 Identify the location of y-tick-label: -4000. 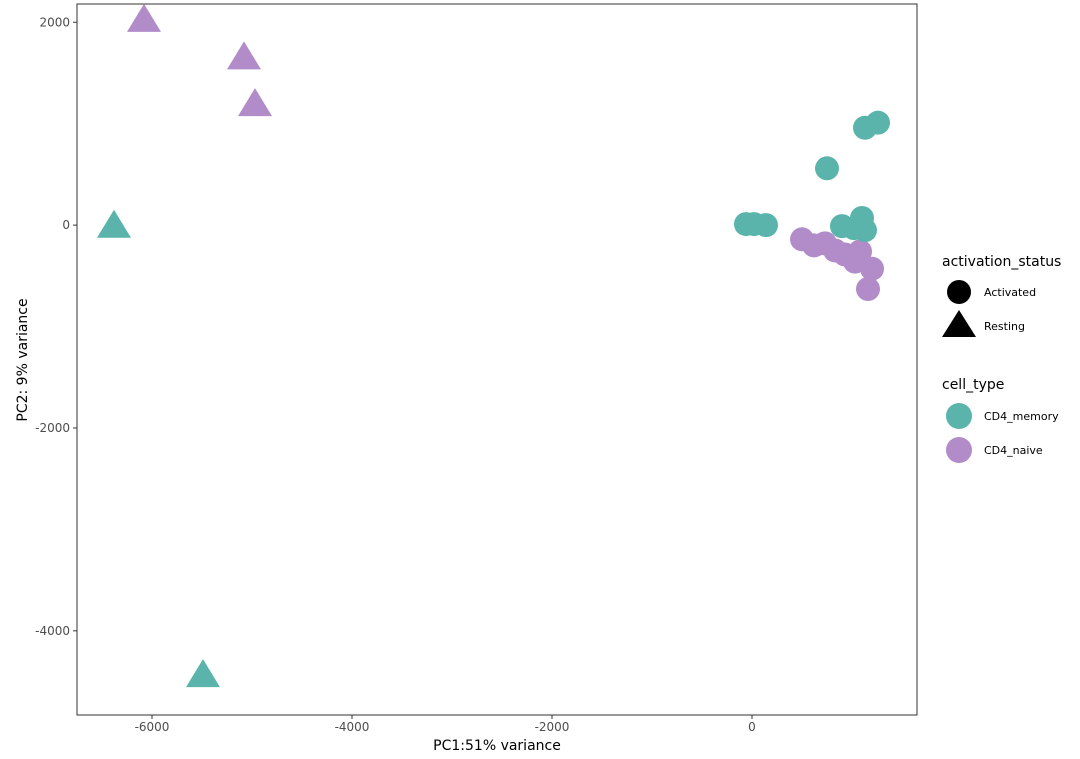
(52, 631).